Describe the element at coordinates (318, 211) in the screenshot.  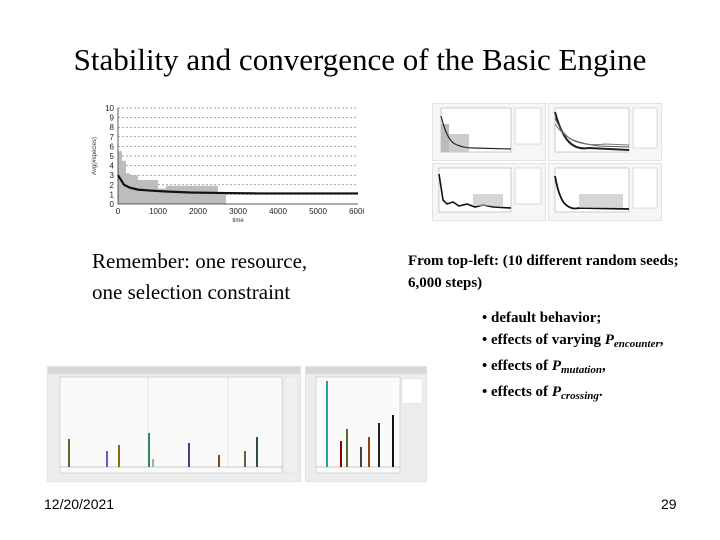
I see `x-tick-label: 5000` at that location.